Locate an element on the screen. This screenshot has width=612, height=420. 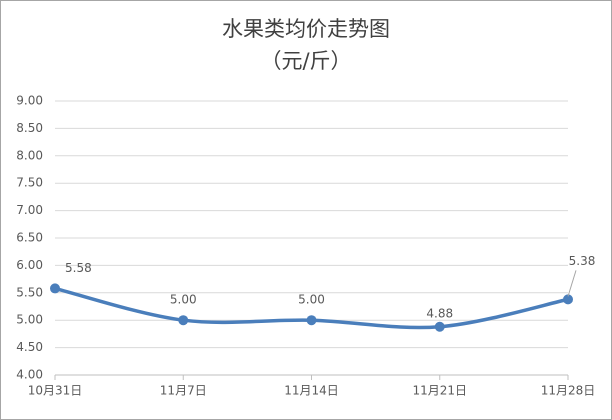
y-tick-label: 8.00 is located at coordinates (29, 155).